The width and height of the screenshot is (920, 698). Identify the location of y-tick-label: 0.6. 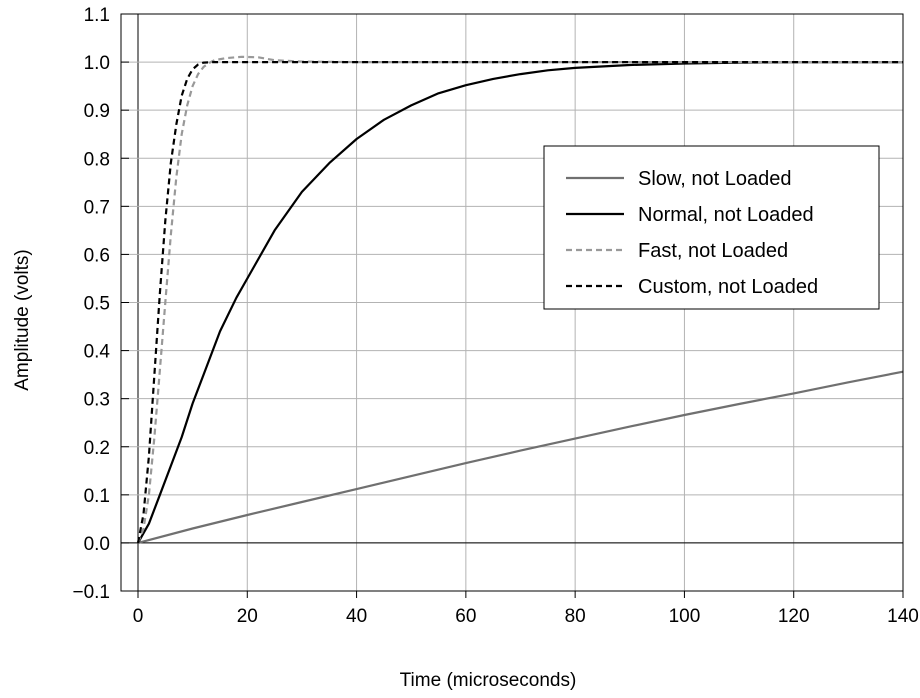
(97, 255).